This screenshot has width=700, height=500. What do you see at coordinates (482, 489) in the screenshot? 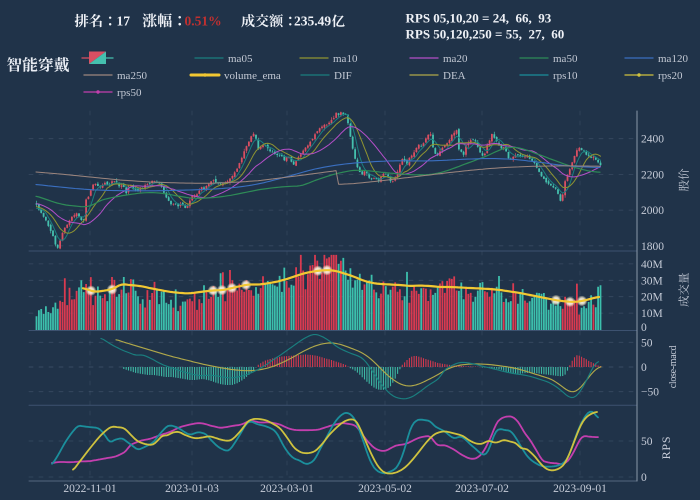
I see `svg-text: 2023-07-02` at bounding box center [482, 489].